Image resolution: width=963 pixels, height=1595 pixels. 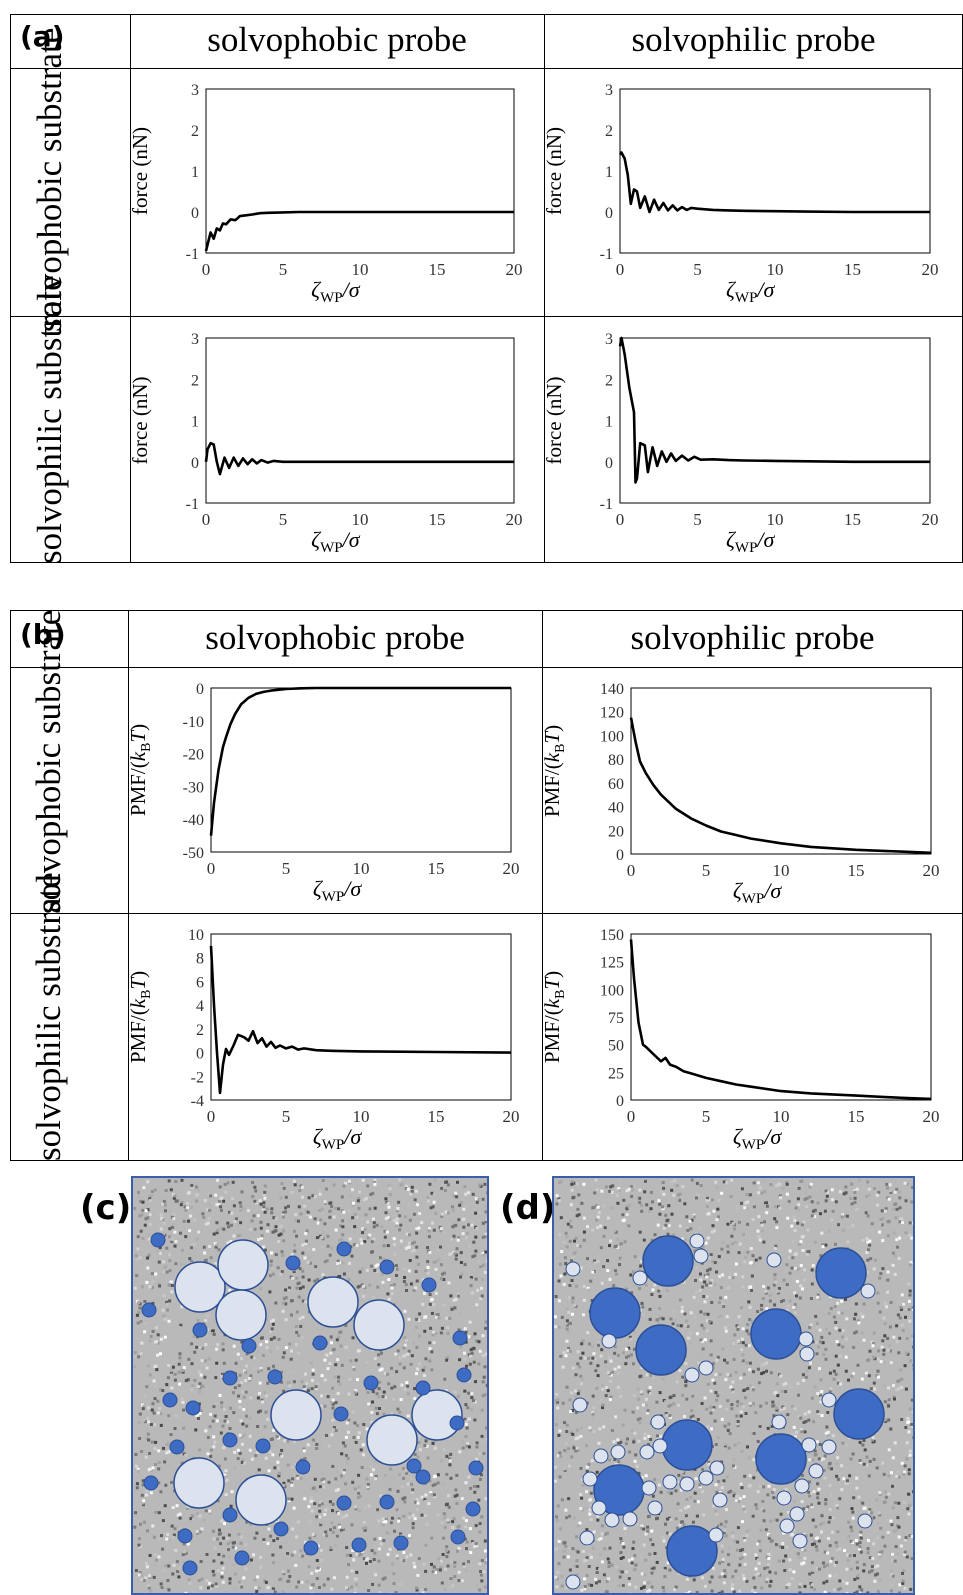 I want to click on y-tick-label: -40, so click(x=193, y=820).